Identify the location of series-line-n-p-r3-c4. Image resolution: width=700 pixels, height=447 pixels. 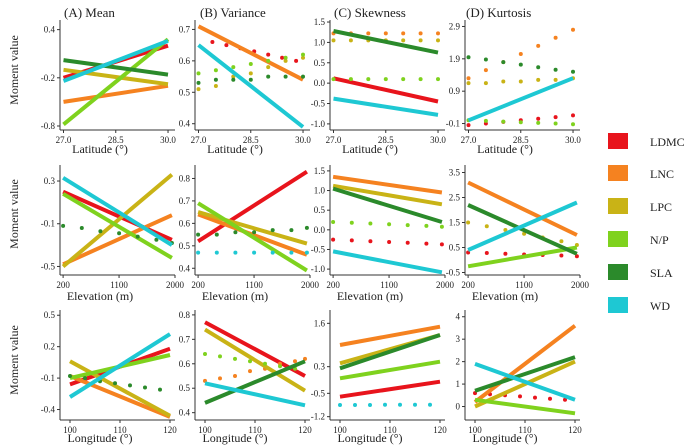
(525, 406).